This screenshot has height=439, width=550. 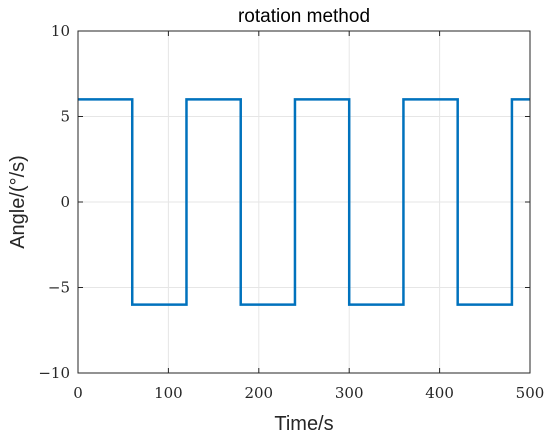 I want to click on chart-title: rotation method, so click(x=304, y=16).